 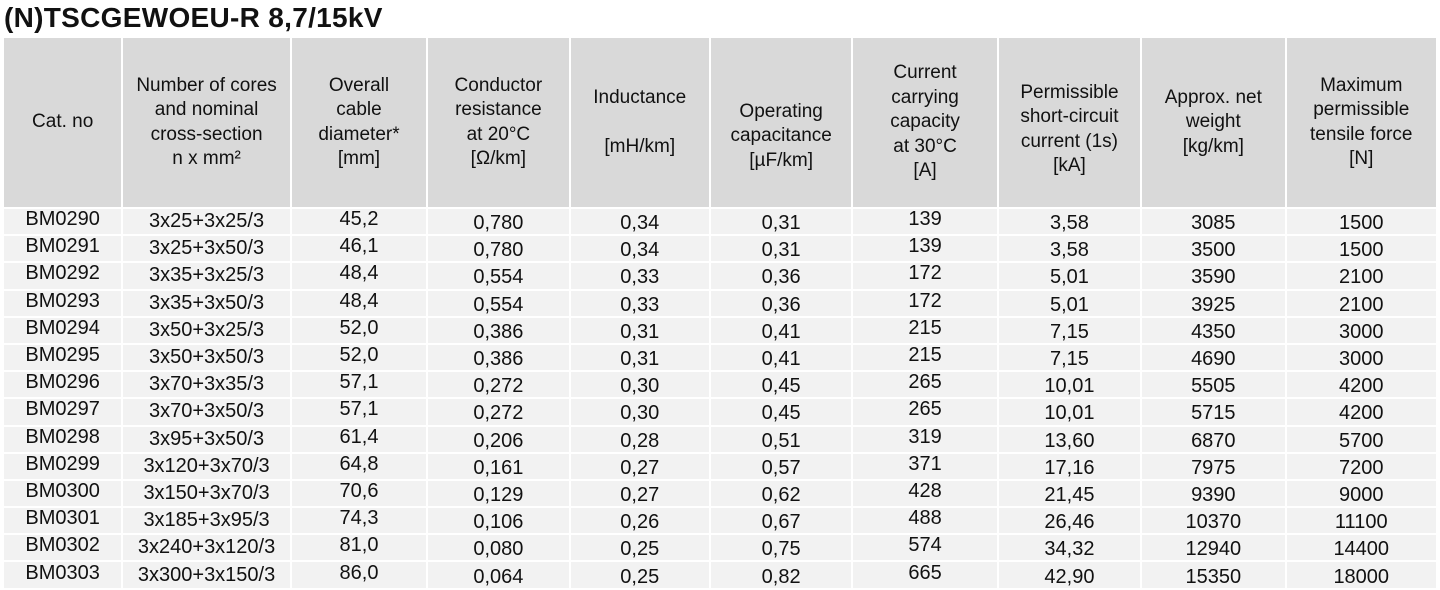 What do you see at coordinates (206, 303) in the screenshot?
I see `cross-section-cell: 3x35+3x50/3` at bounding box center [206, 303].